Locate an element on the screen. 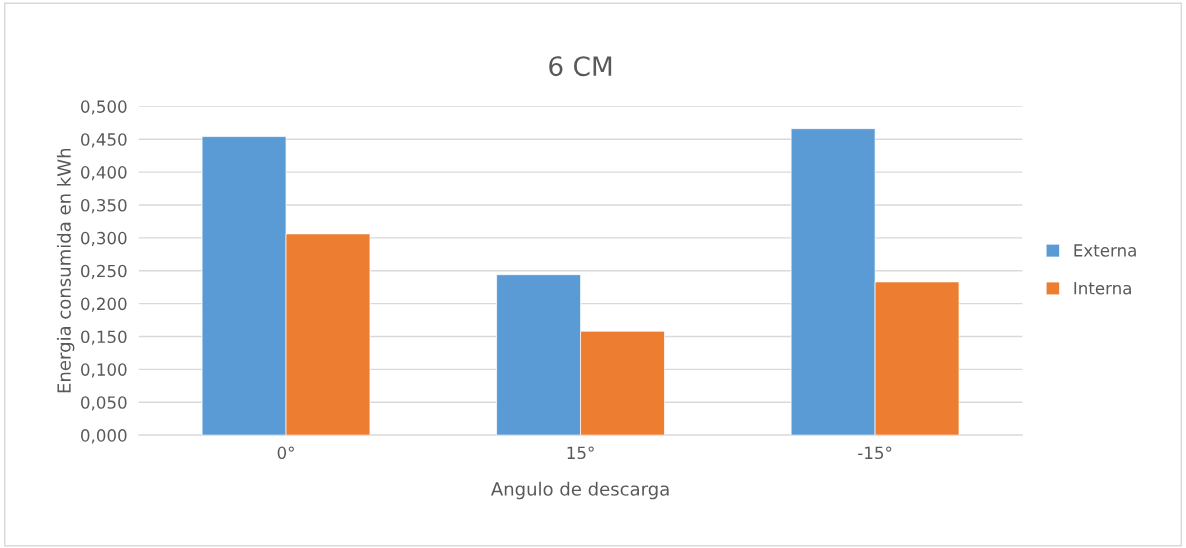  y-tick-label: 0,050 is located at coordinates (104, 403).